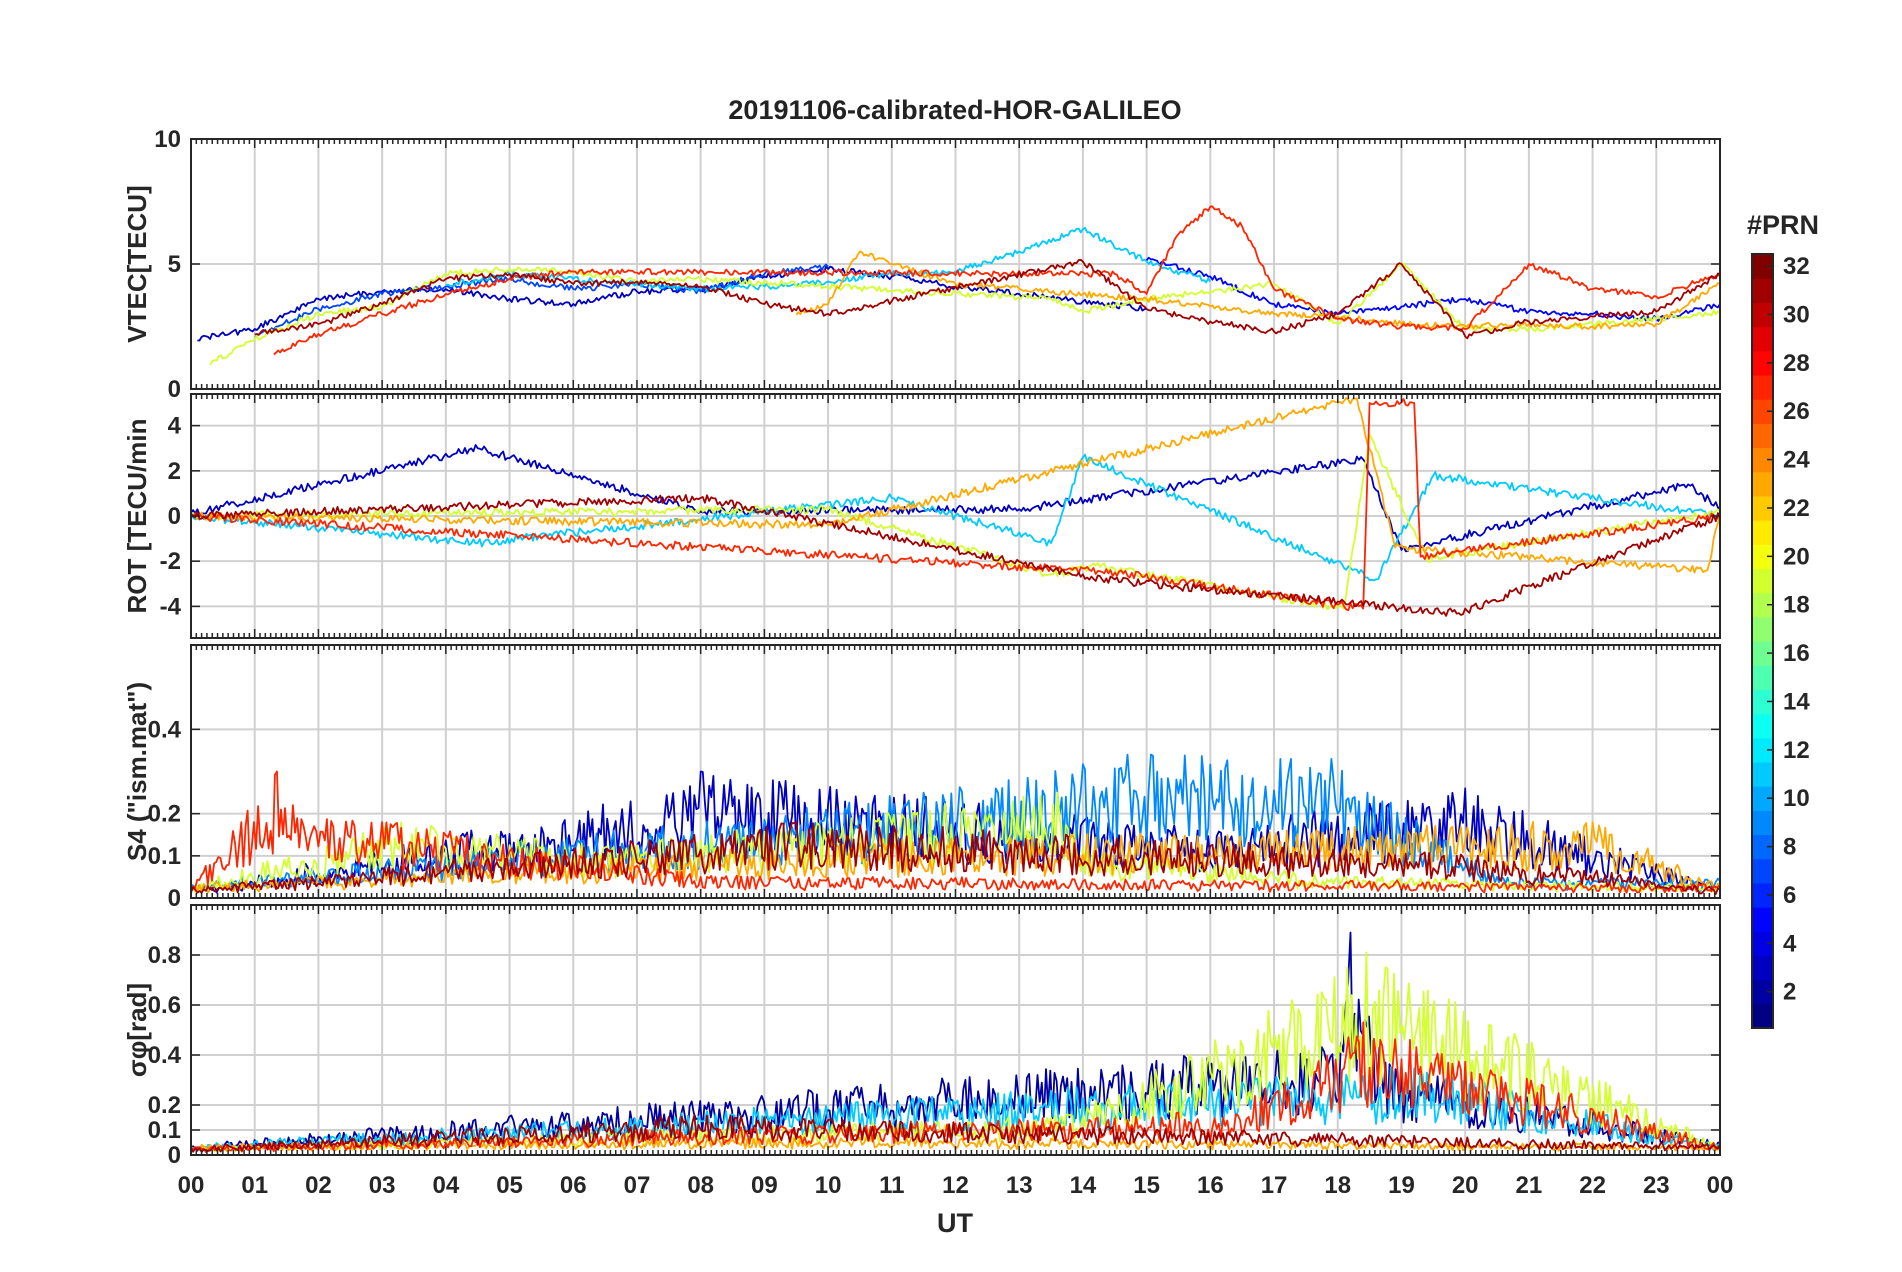 The image size is (1902, 1272). Describe the element at coordinates (1796, 363) in the screenshot. I see `colorbar-tick-label: 28` at that location.